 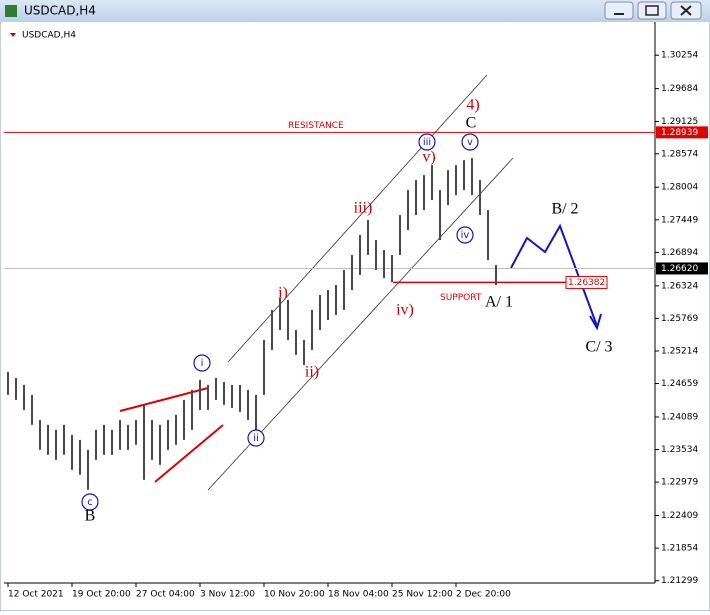 What do you see at coordinates (679, 89) in the screenshot?
I see `y-tick-label: 1.29684` at bounding box center [679, 89].